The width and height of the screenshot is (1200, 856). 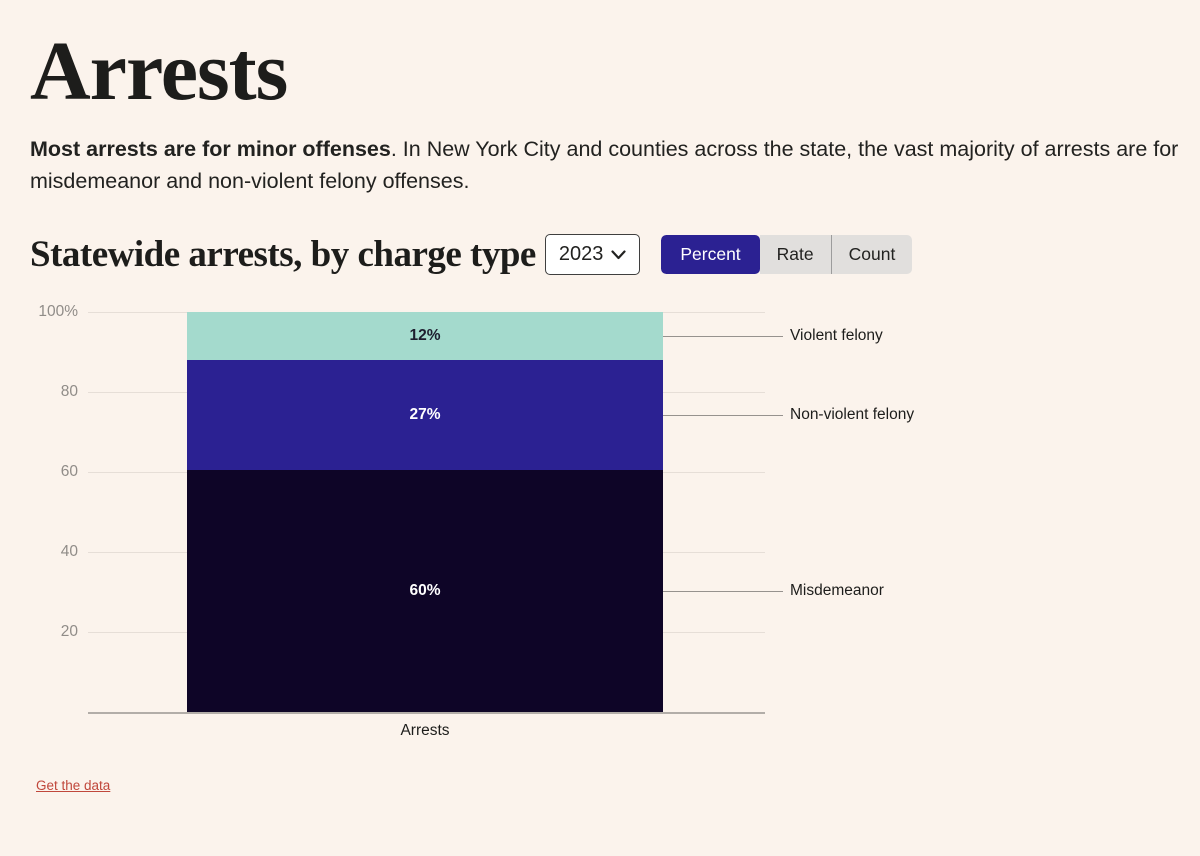 I want to click on page-title: Arrests, so click(x=159, y=71).